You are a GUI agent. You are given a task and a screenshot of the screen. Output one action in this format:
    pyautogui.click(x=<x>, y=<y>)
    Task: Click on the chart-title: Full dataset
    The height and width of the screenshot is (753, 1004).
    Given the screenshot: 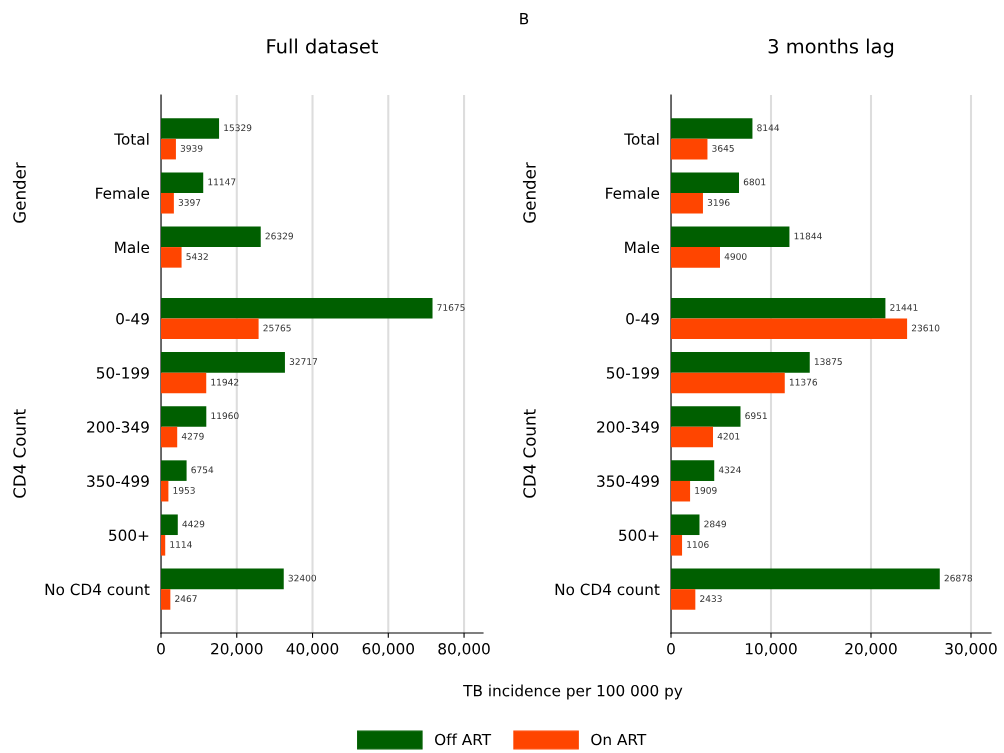 What is the action you would take?
    pyautogui.click(x=322, y=46)
    